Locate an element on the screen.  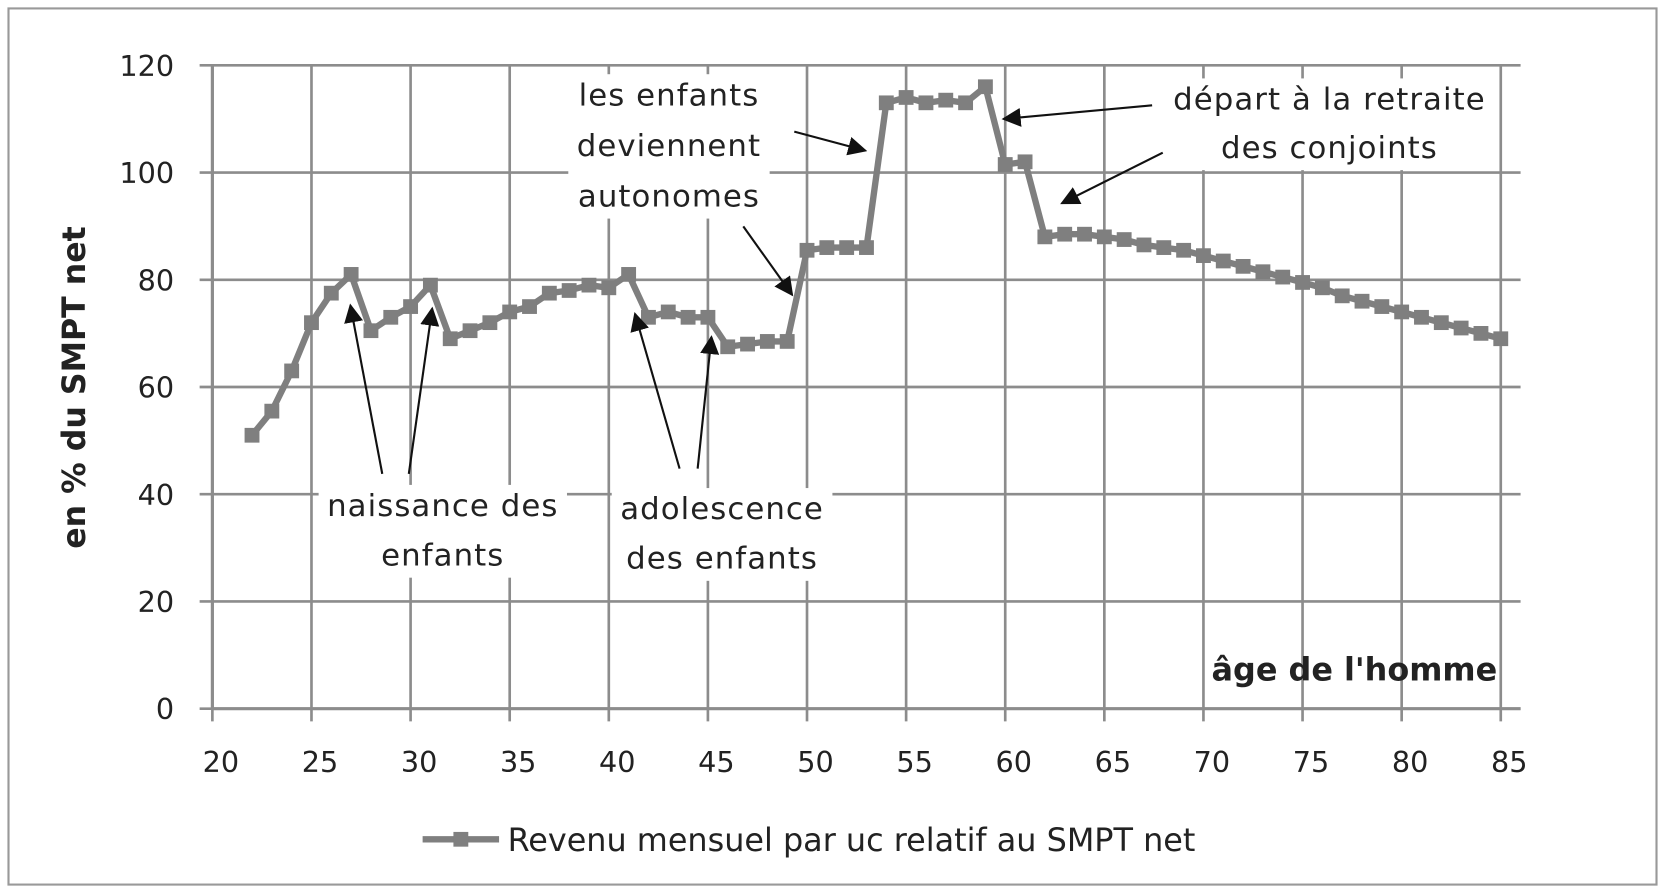
y-tick-label: 80 is located at coordinates (156, 280).